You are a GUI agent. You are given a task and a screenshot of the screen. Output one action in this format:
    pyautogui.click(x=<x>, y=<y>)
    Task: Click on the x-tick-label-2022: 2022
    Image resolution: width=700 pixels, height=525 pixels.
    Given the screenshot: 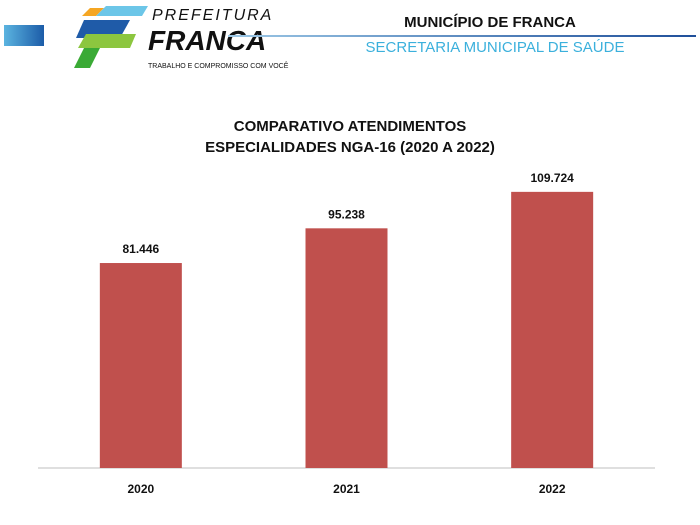 What is the action you would take?
    pyautogui.click(x=552, y=489)
    